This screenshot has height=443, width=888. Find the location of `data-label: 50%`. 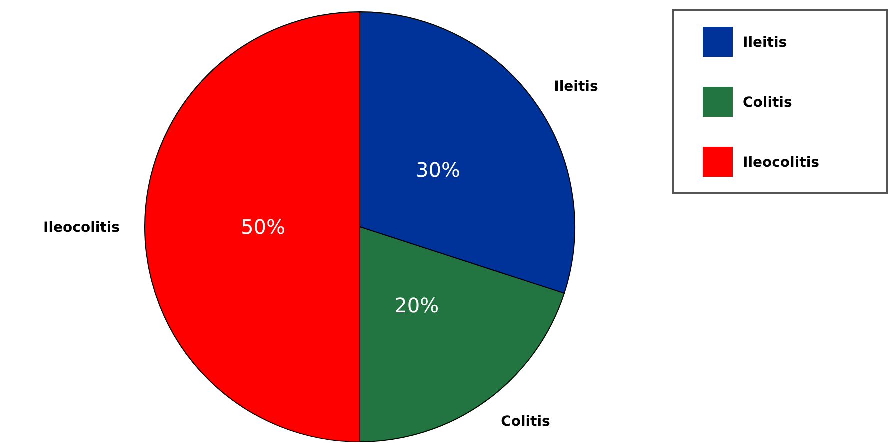

data-label: 50% is located at coordinates (263, 227).